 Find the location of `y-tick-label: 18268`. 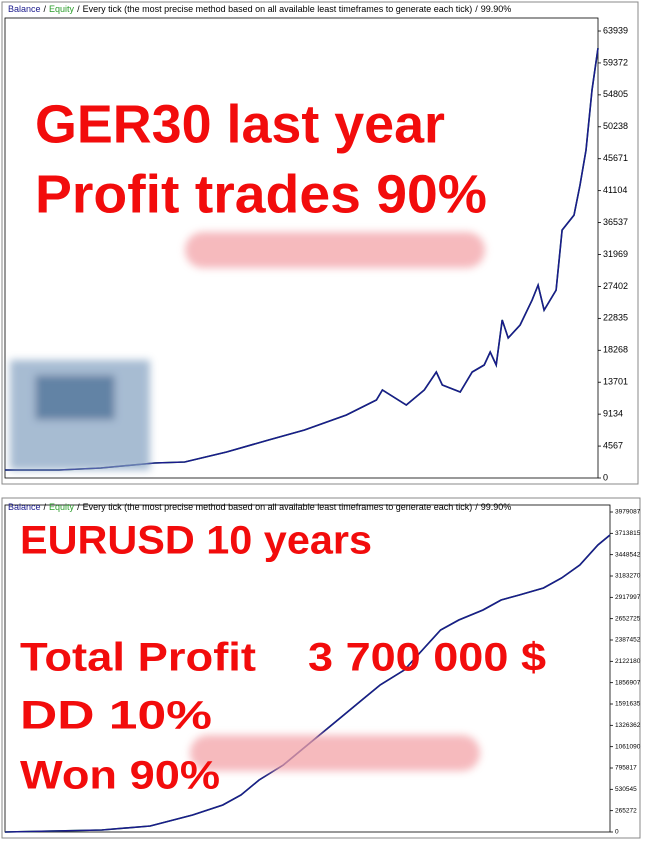

y-tick-label: 18268 is located at coordinates (615, 350).